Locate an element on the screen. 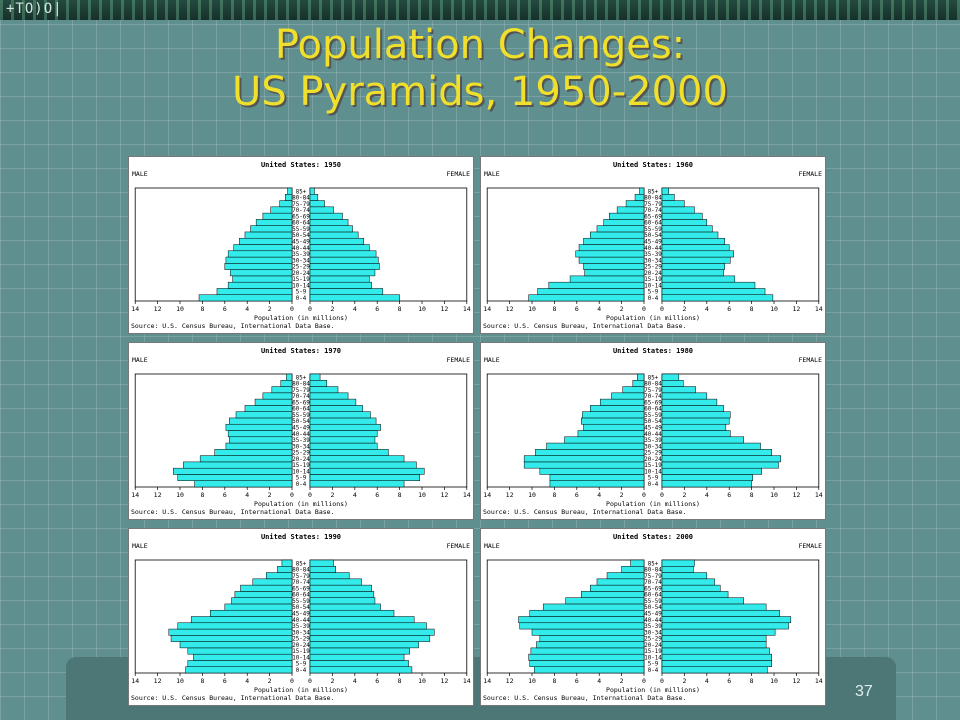  x-axis-label: Population (in millions) is located at coordinates (301, 318).